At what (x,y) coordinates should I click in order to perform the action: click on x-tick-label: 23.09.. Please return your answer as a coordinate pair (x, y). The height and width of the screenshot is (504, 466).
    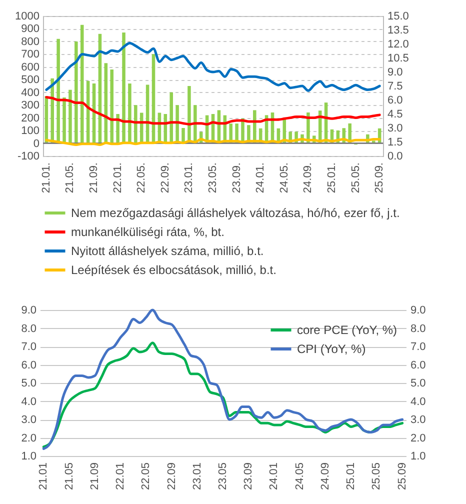
    Looking at the image, I should click on (236, 178).